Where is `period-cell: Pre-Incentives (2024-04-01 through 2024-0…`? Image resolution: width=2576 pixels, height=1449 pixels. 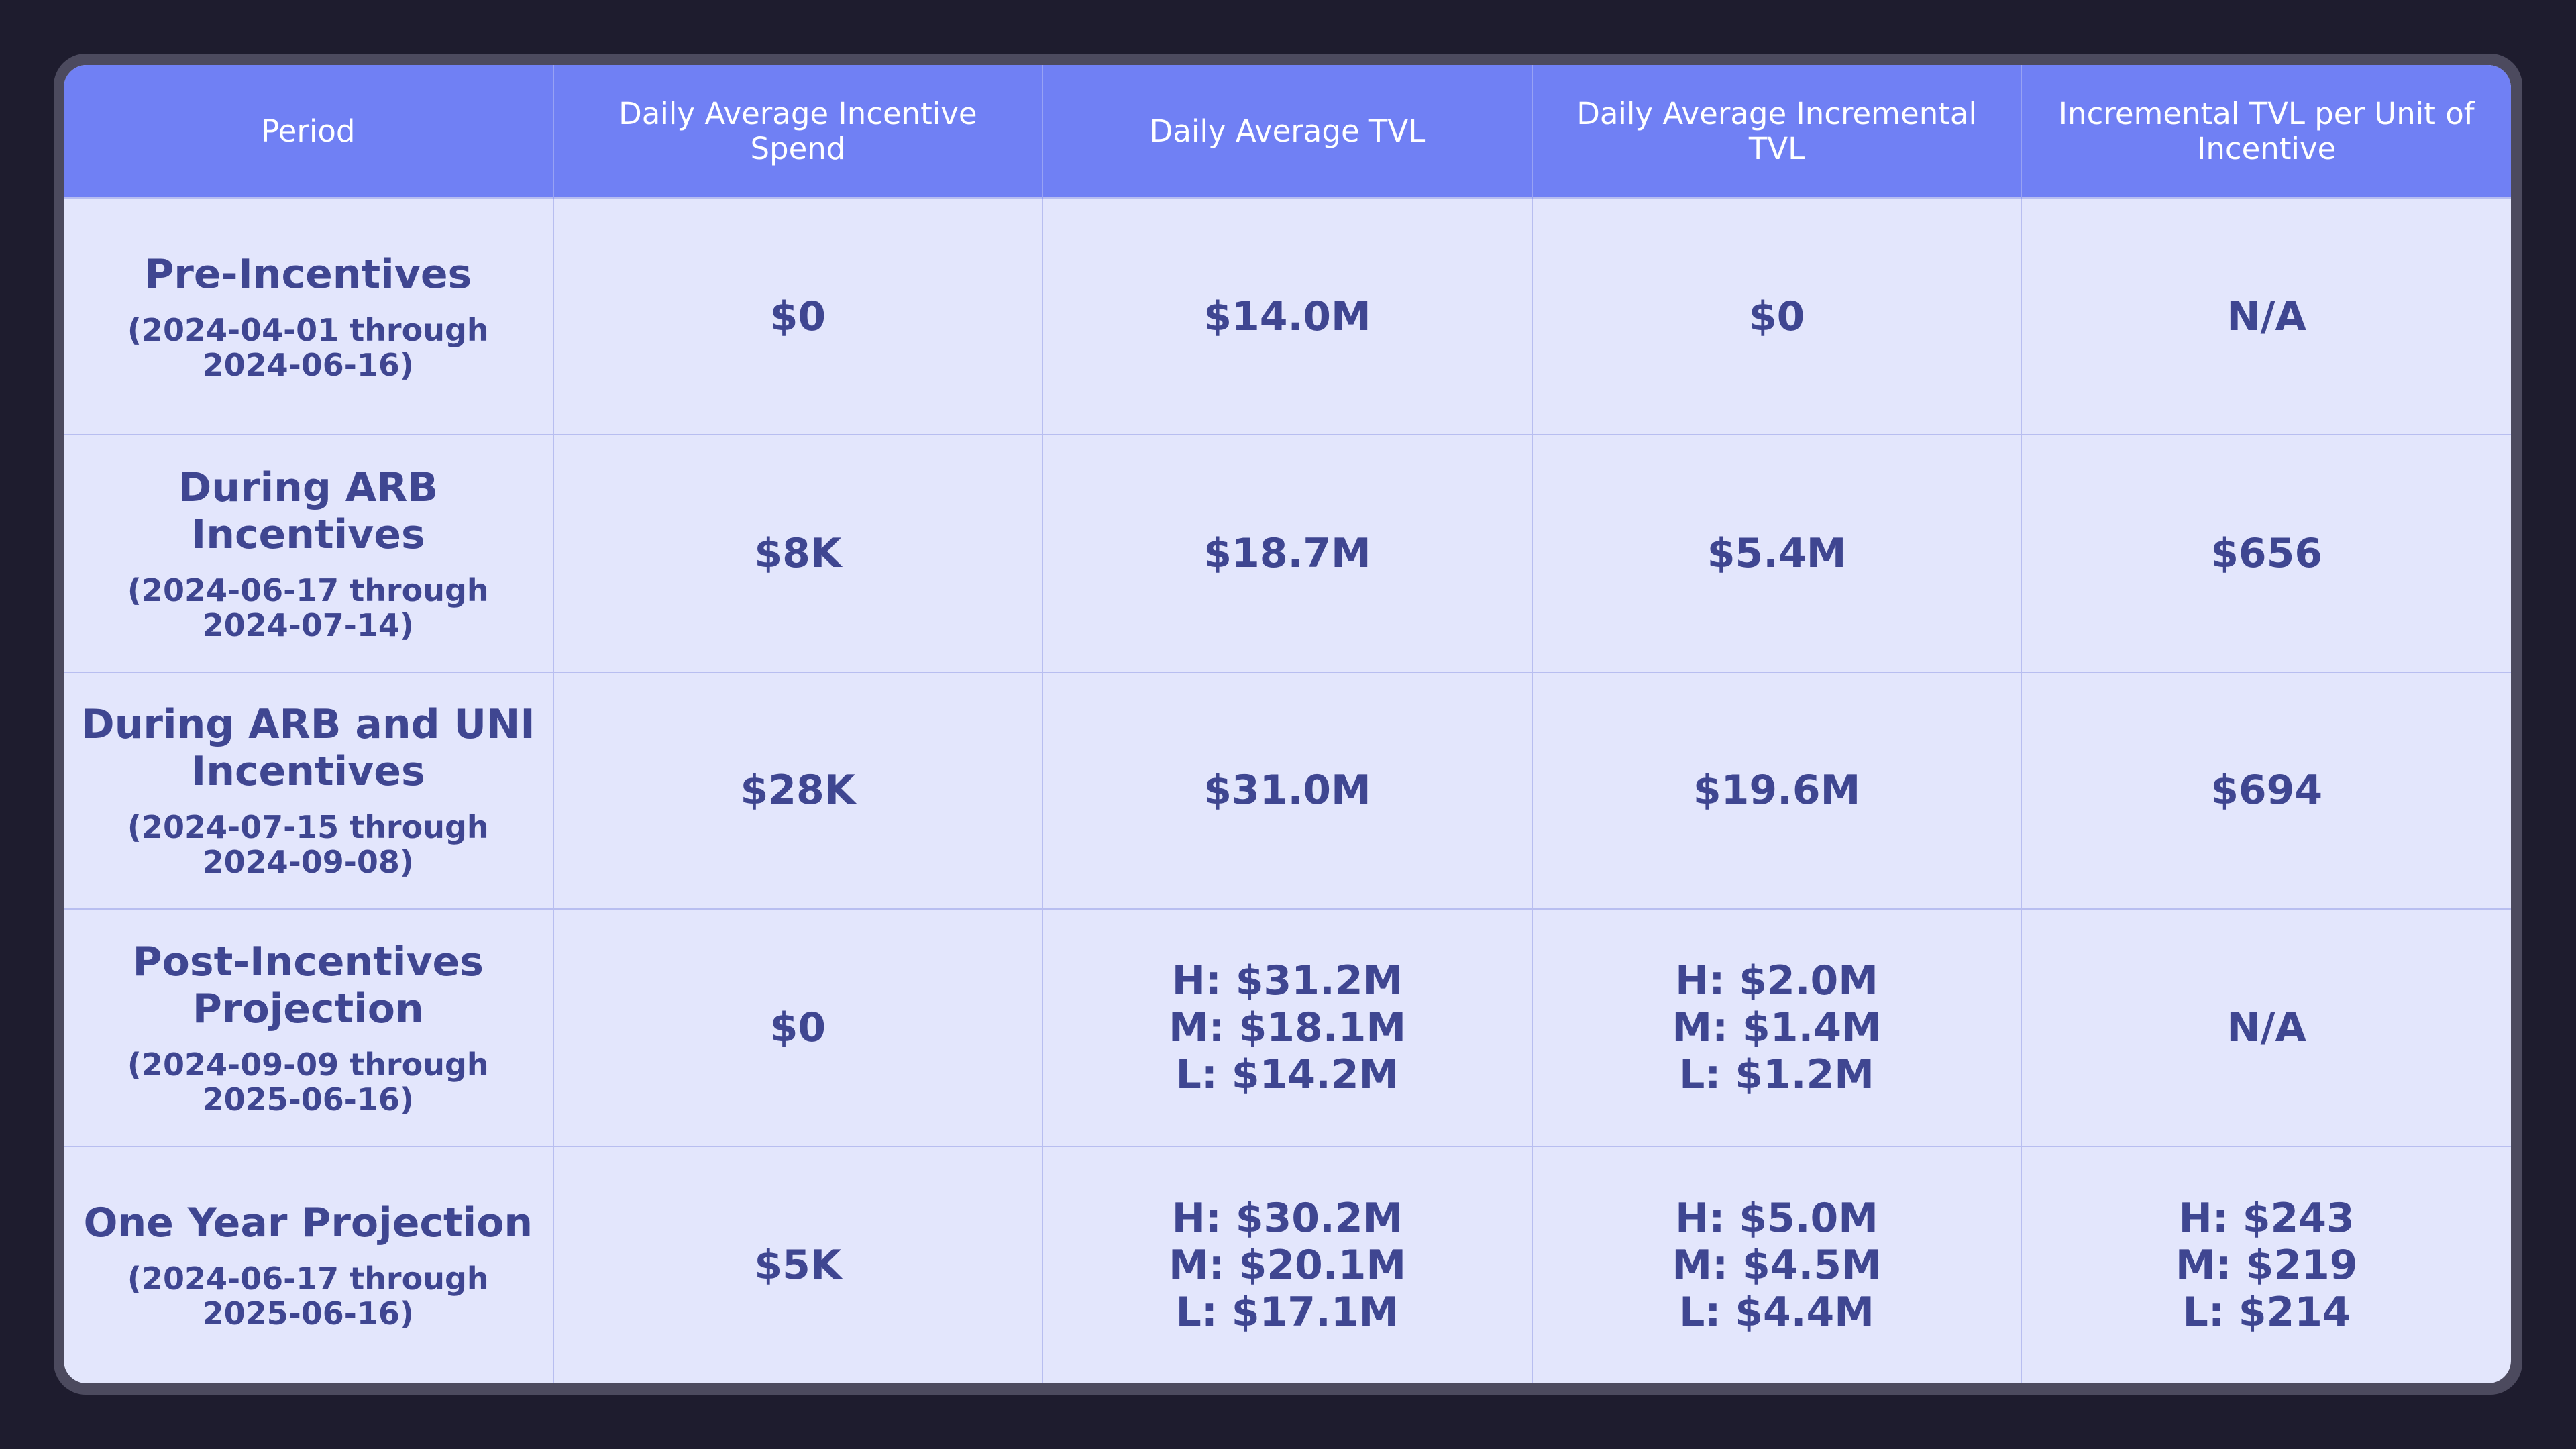
period-cell: Pre-Incentives (2024-04-01 through 2024-0… is located at coordinates (309, 316).